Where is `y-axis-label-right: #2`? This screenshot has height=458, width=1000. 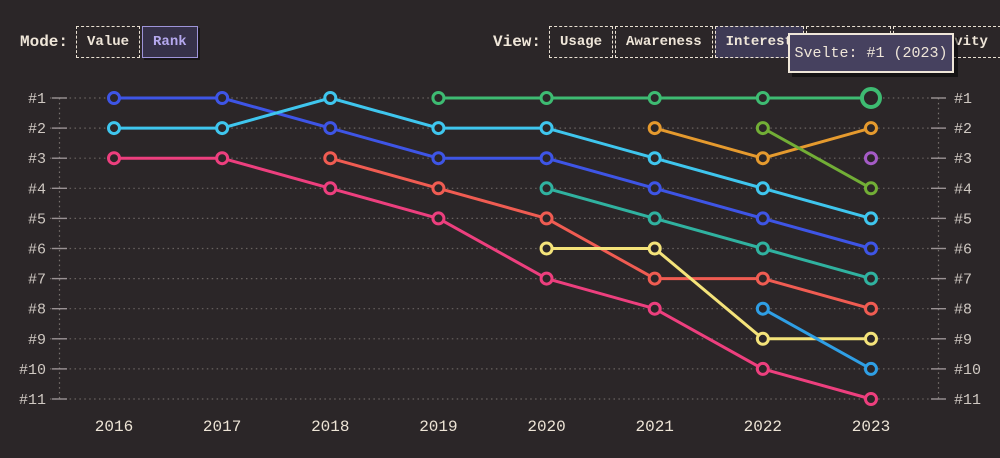 y-axis-label-right: #2 is located at coordinates (963, 129).